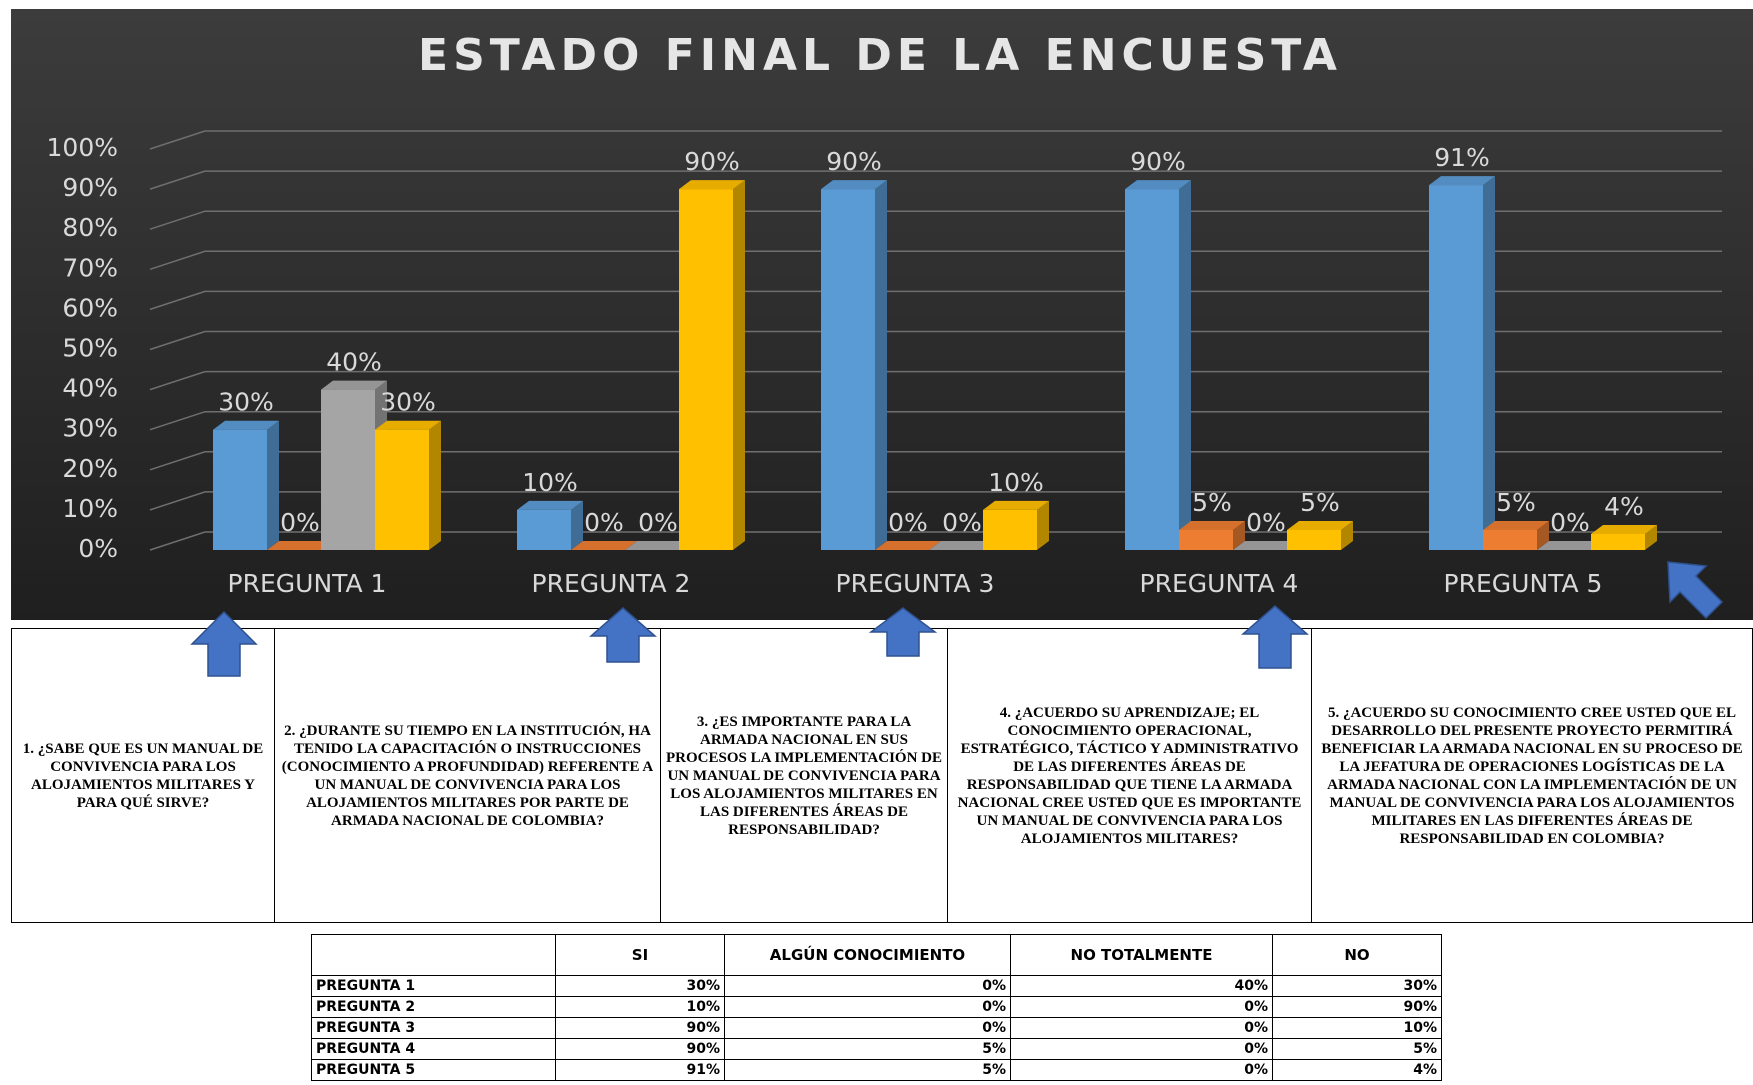  Describe the element at coordinates (1357, 1070) in the screenshot. I see `table-cell: 4%` at that location.